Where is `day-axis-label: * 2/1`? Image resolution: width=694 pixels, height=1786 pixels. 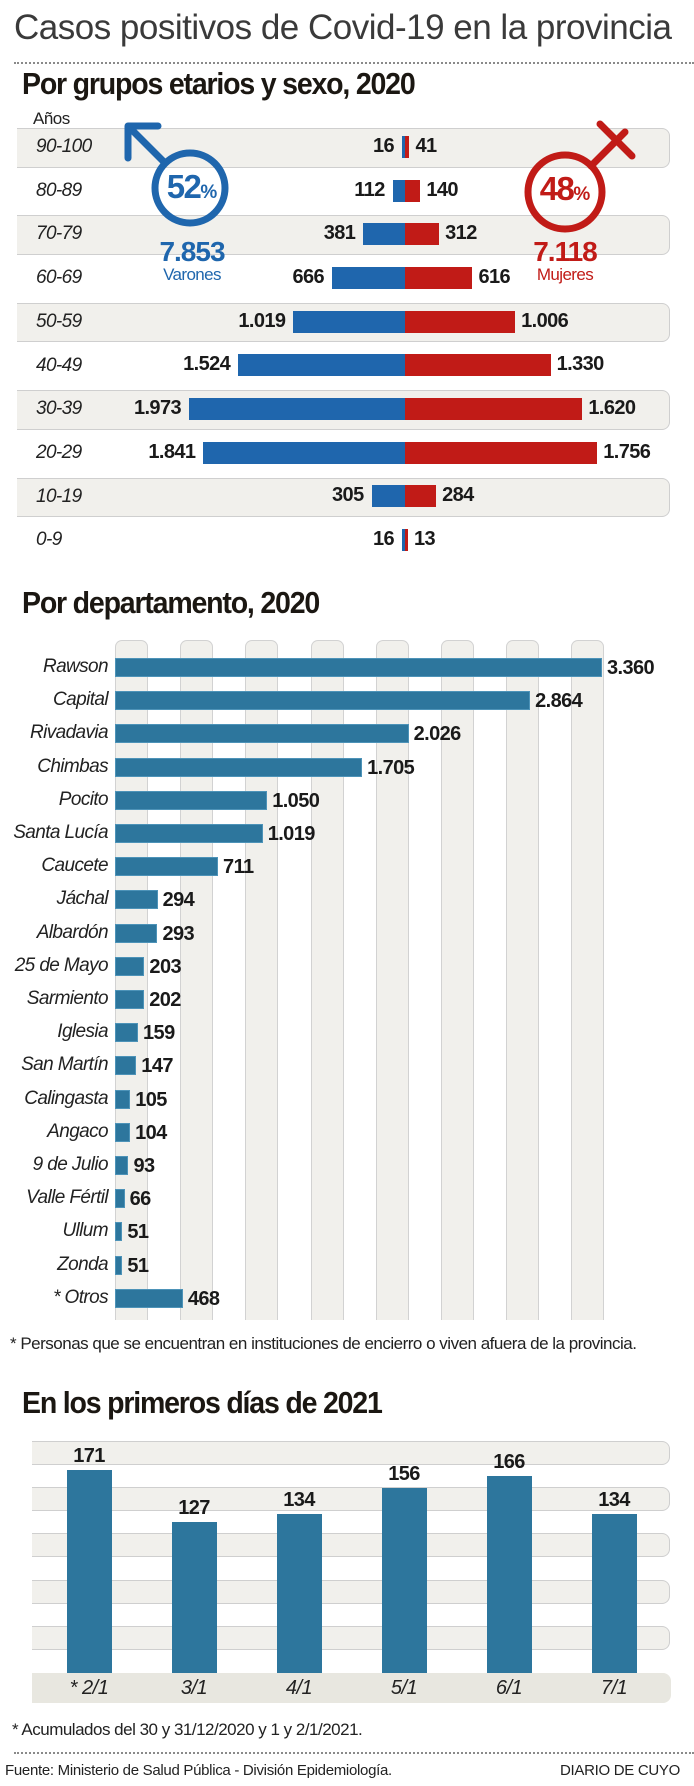
day-axis-label: * 2/1 is located at coordinates (89, 1688).